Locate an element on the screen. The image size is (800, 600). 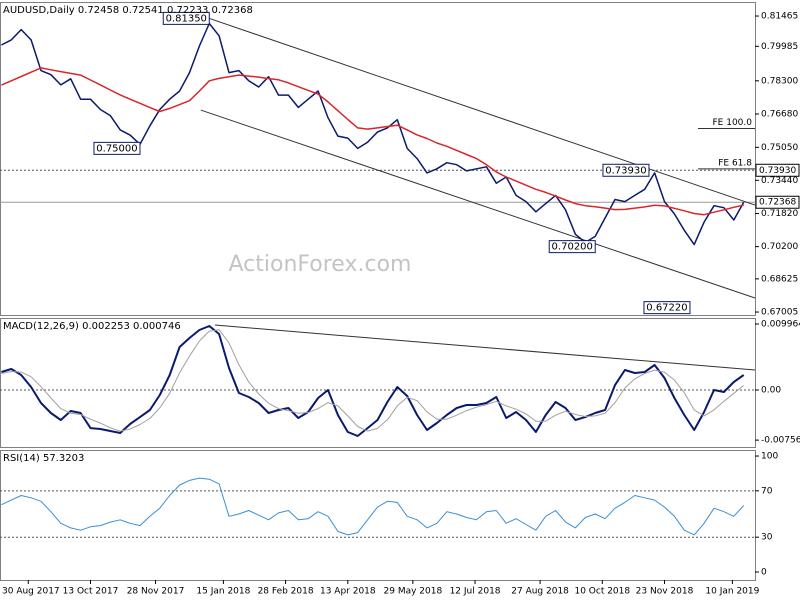
panel-title: MACD(12,26,9) 0.002253 0.000746 is located at coordinates (92, 326).